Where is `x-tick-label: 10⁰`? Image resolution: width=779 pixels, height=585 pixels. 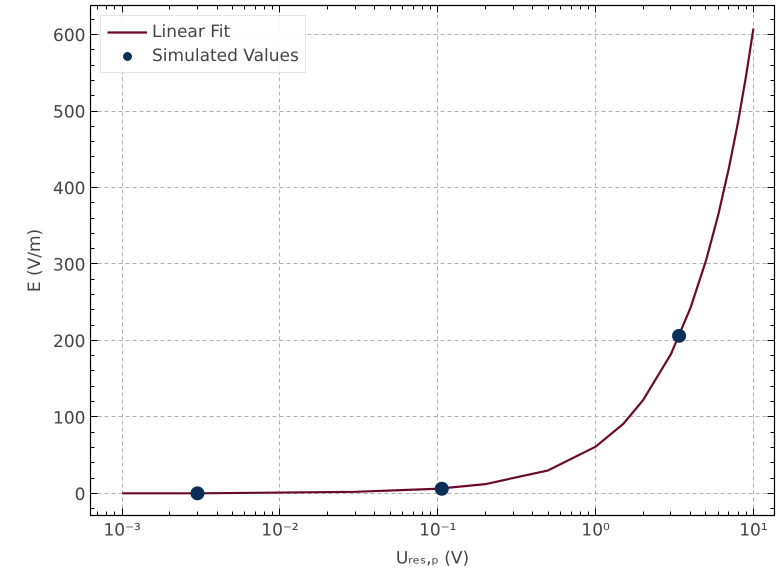 x-tick-label: 10⁰ is located at coordinates (595, 530).